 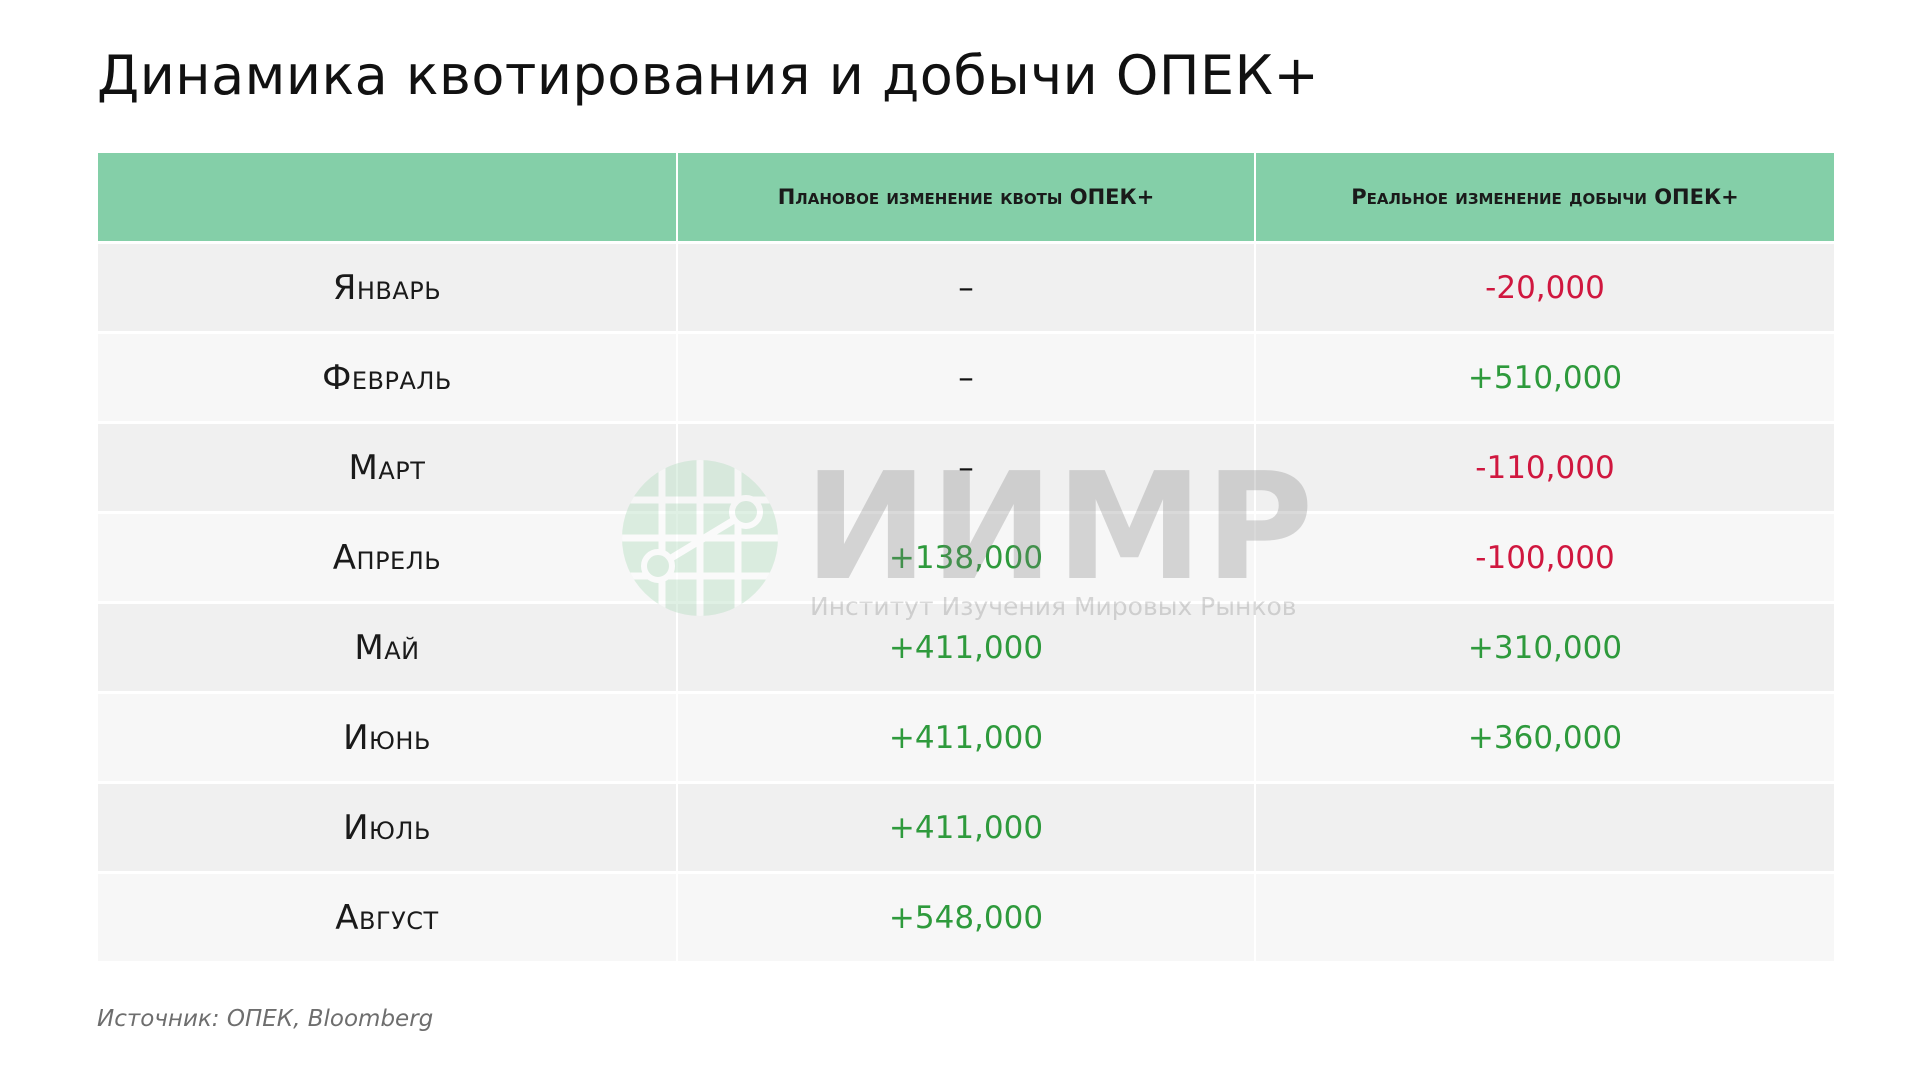 What do you see at coordinates (387, 467) in the screenshot?
I see `month-cell: Март` at bounding box center [387, 467].